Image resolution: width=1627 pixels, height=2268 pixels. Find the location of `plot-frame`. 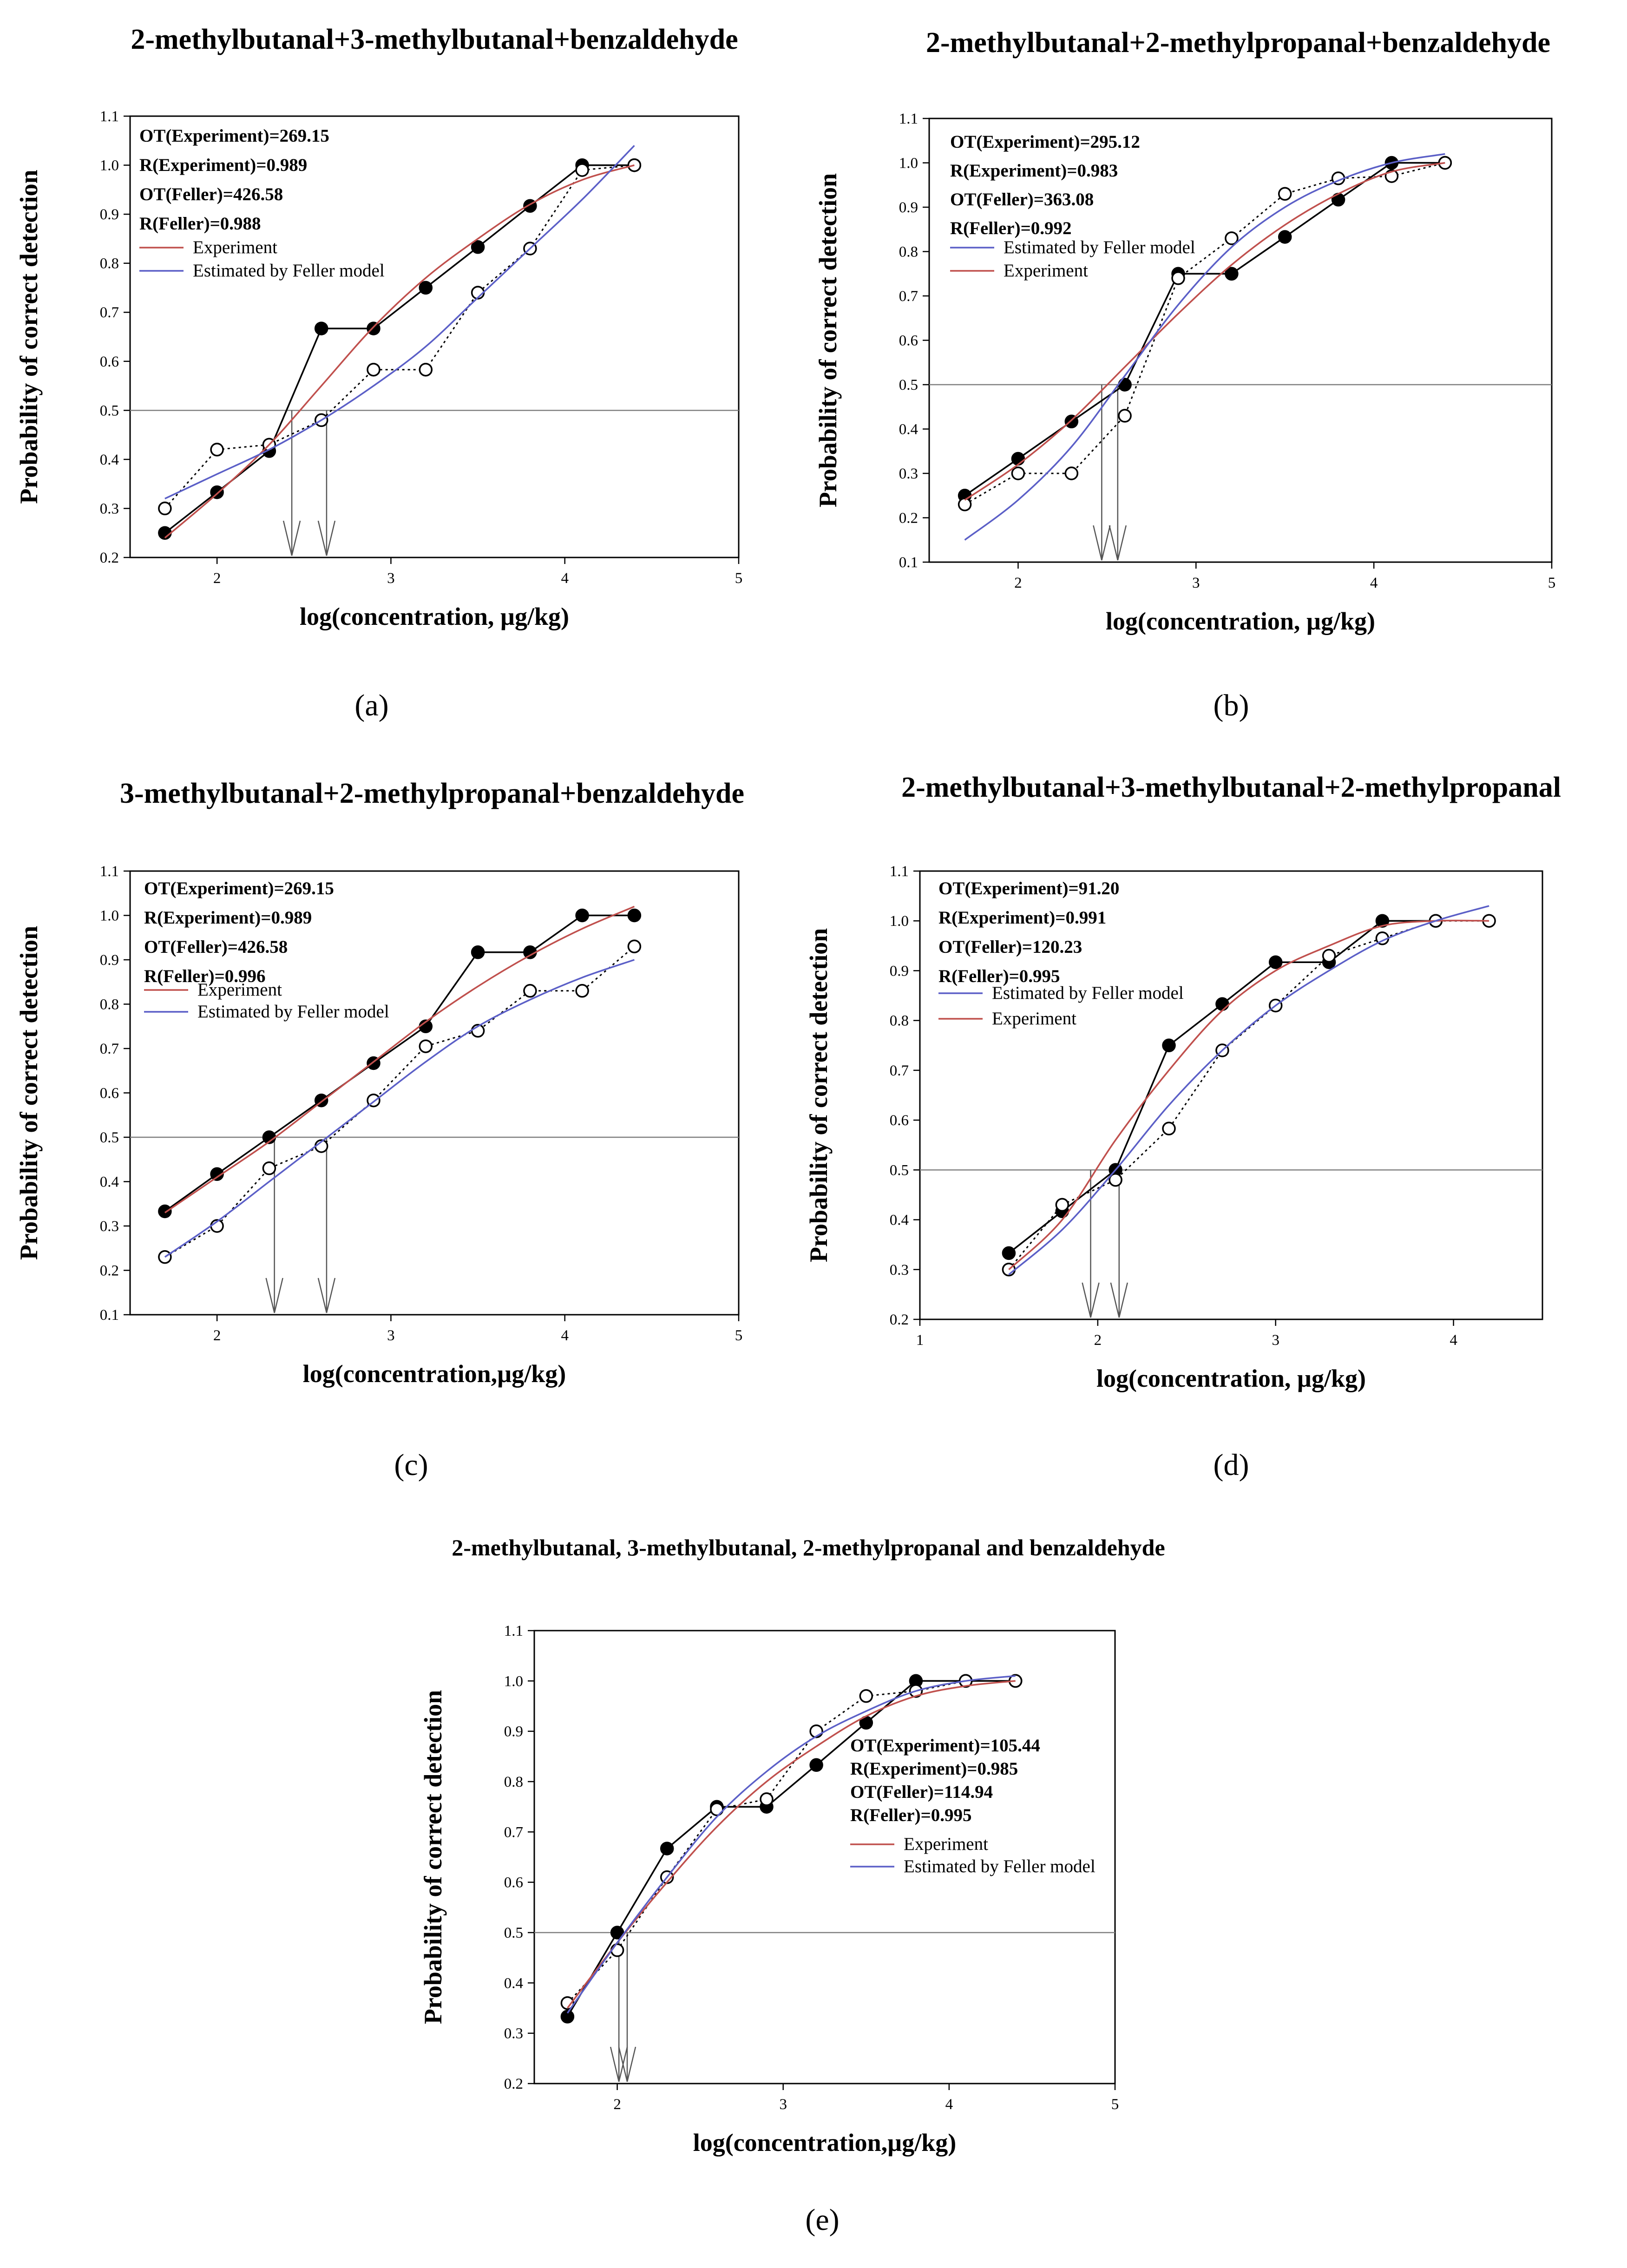

plot-frame is located at coordinates (1231, 1095).